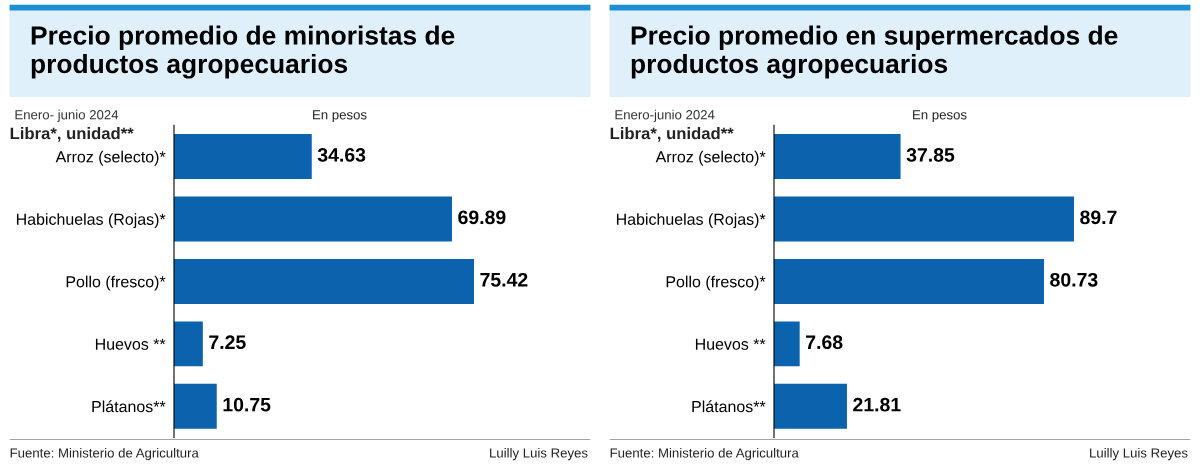 Image resolution: width=1200 pixels, height=473 pixels. Describe the element at coordinates (874, 52) in the screenshot. I see `chart-title: Precio promedio en supermercados de productos agropecuarios` at that location.